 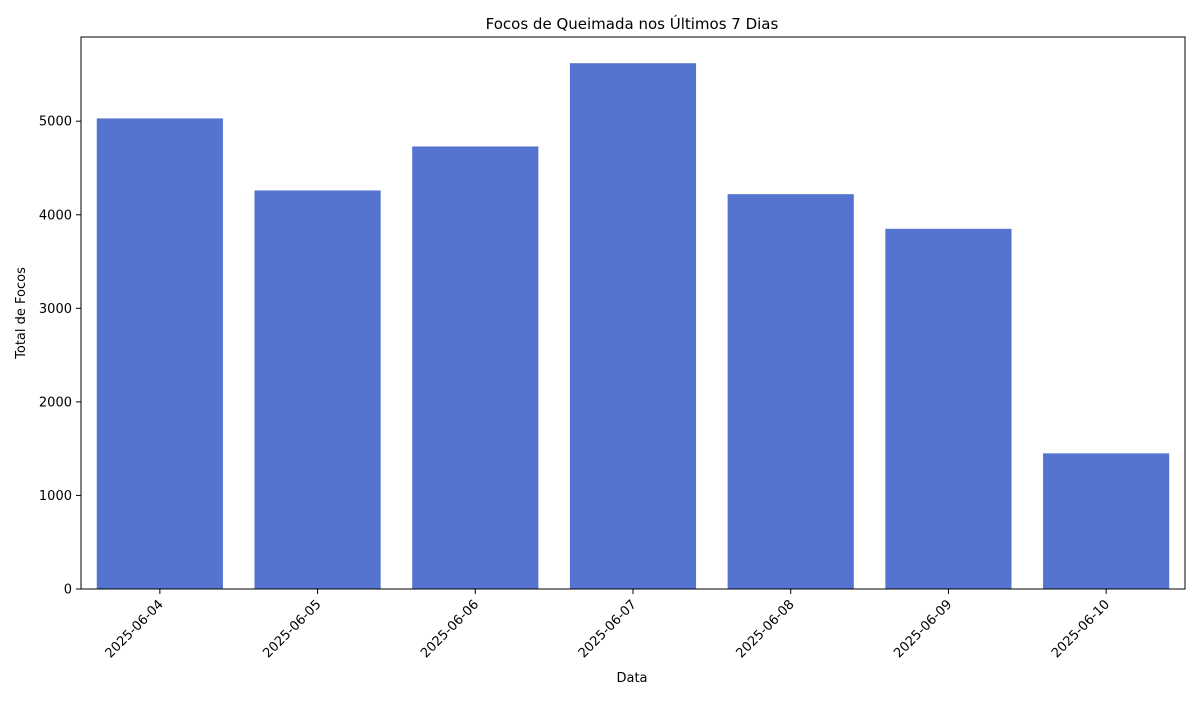 What do you see at coordinates (60, 356) in the screenshot?
I see `y-axis: 0 1000 2000 3000 4000 5000` at bounding box center [60, 356].